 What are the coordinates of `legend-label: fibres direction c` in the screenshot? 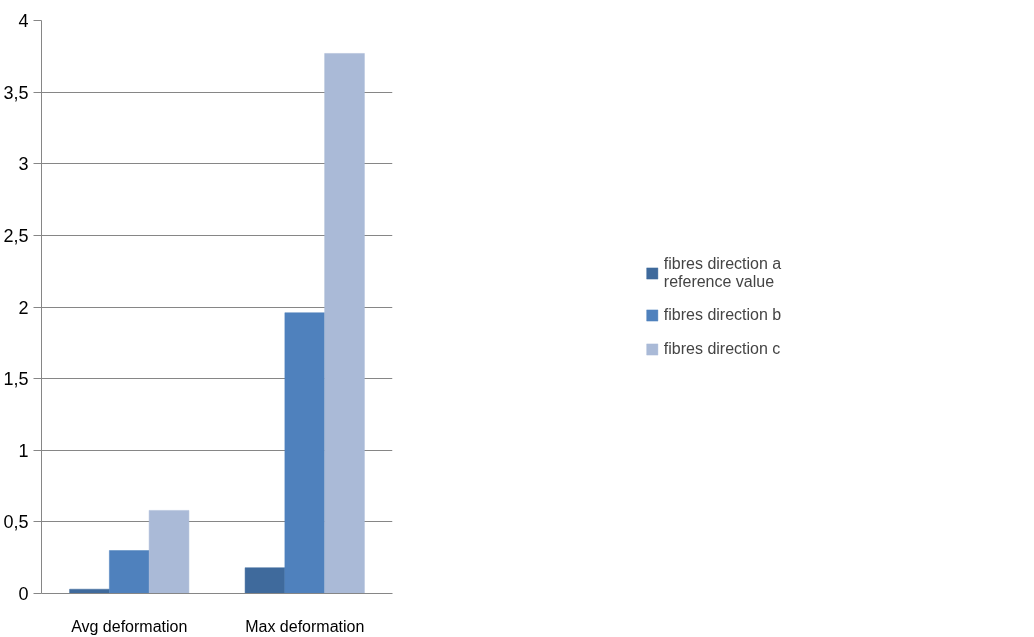 It's located at (722, 348).